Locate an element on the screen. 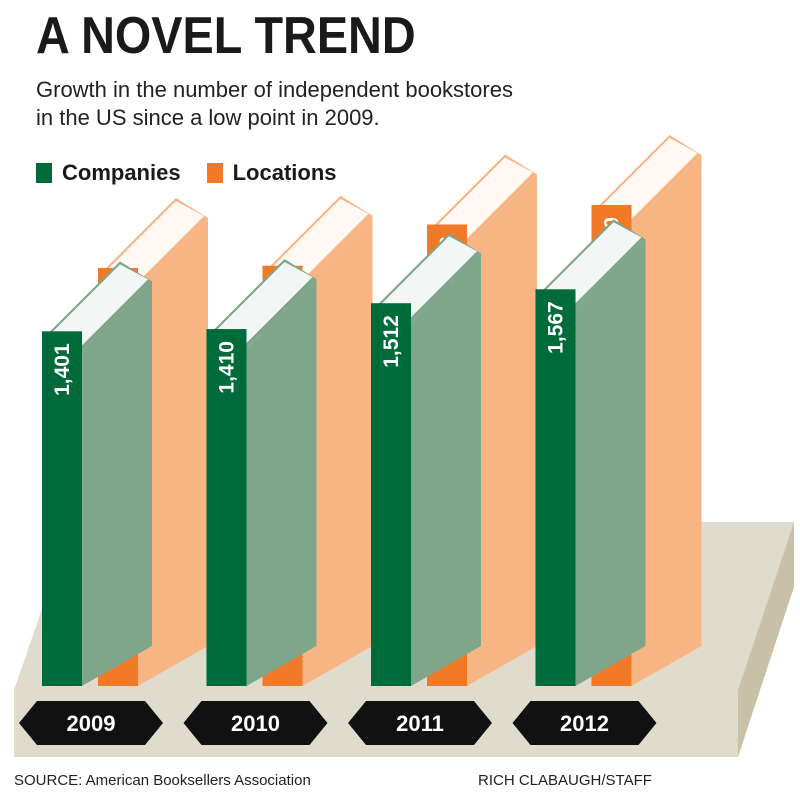 This screenshot has width=800, height=800. credit-note: RICH CLABAUGH/STAFF is located at coordinates (565, 780).